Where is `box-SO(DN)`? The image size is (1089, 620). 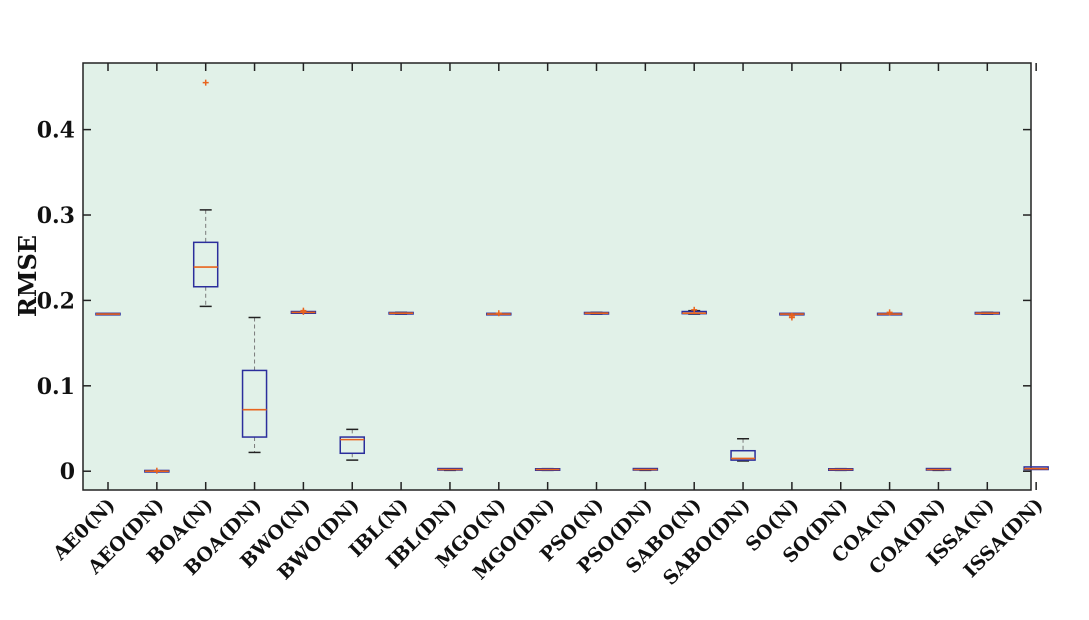 box-SO(DN) is located at coordinates (841, 469).